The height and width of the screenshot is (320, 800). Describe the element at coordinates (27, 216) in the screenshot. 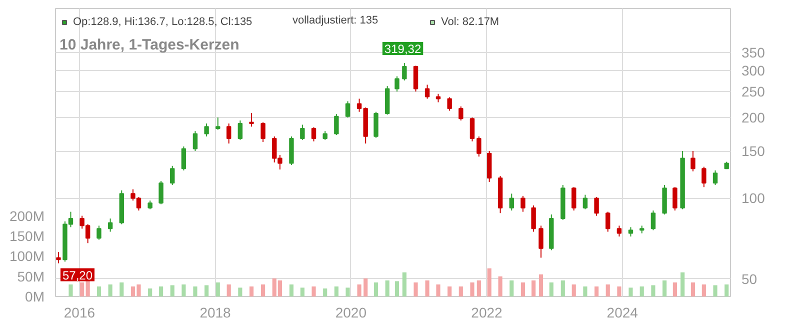

I see `y2-tick-label: 200M` at that location.